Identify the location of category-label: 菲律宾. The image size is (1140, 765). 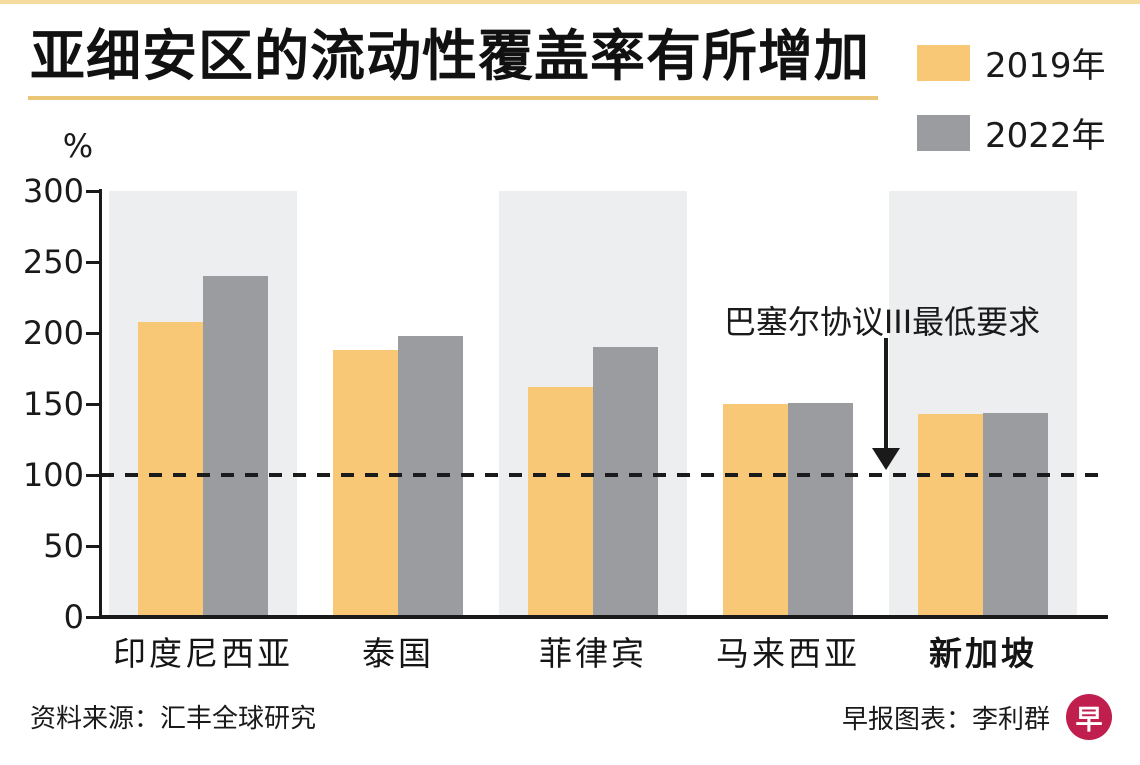
(593, 653).